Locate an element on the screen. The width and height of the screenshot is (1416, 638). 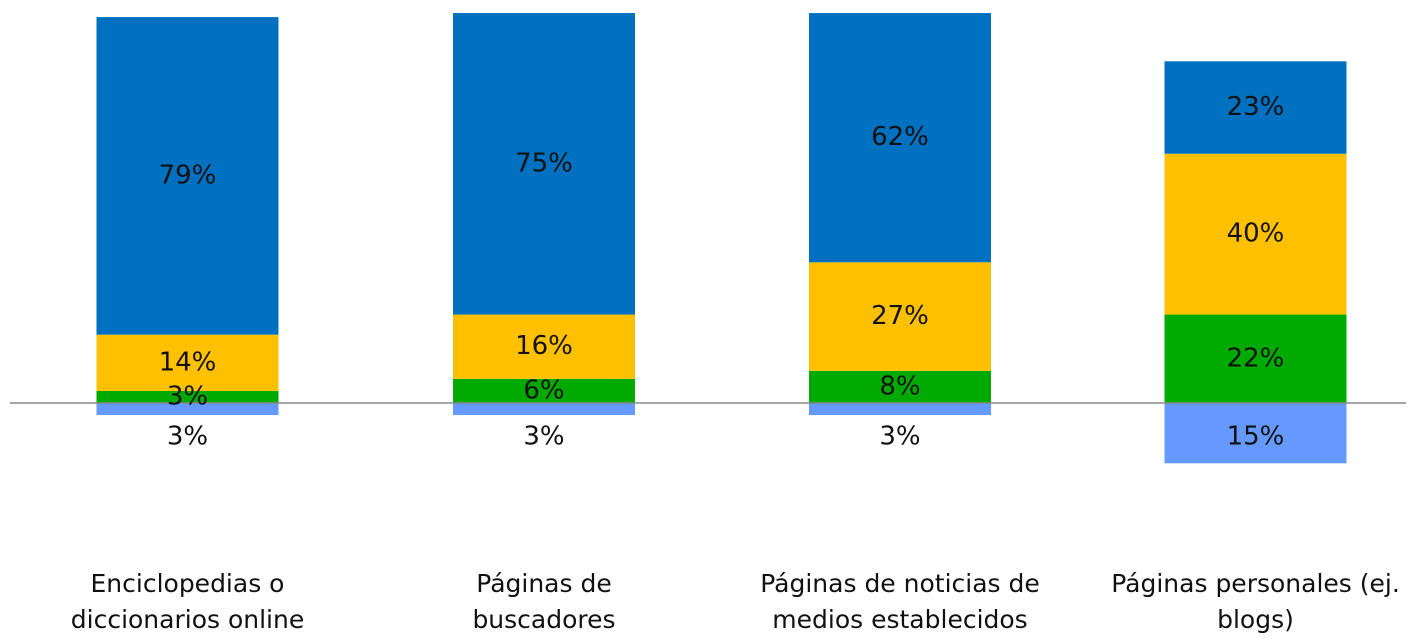
value-label: 23% is located at coordinates (1256, 107).